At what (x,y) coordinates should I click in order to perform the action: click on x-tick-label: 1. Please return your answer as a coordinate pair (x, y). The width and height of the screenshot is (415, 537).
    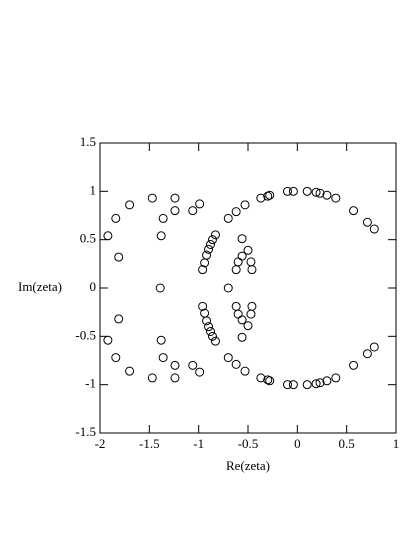
    Looking at the image, I should click on (396, 443).